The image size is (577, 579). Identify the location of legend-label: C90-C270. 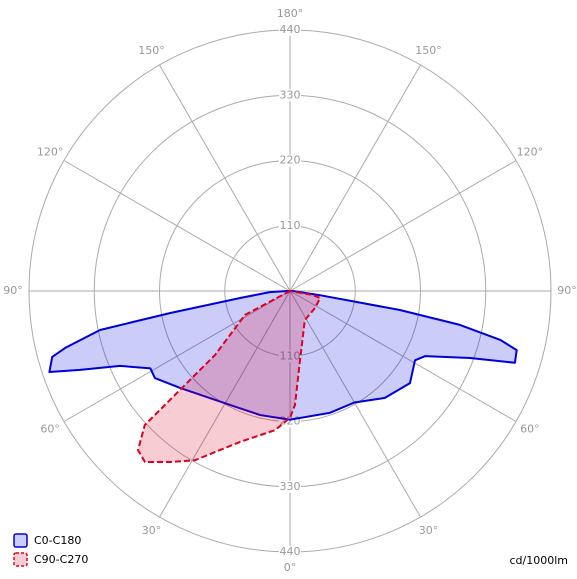
(61, 559).